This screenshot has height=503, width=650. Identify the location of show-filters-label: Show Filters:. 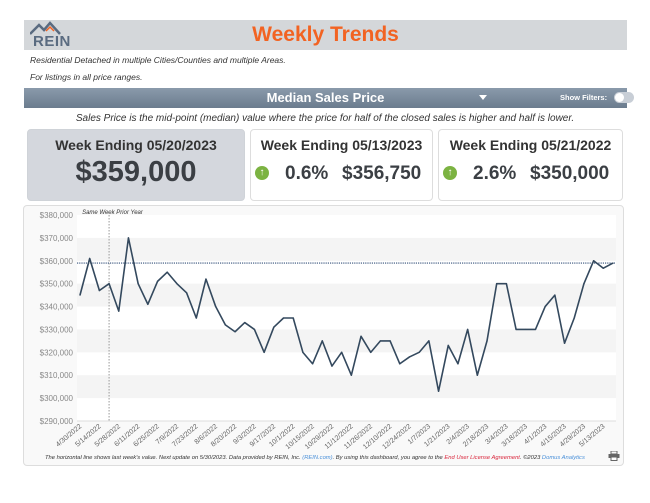
(584, 97).